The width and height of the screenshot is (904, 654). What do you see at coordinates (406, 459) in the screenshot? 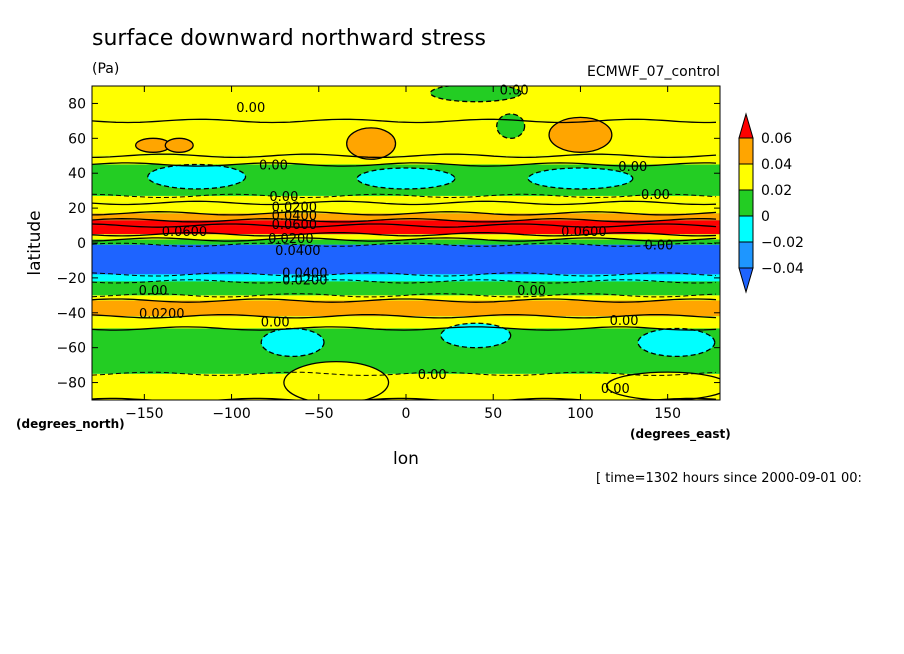
I see `x-axis-title: lon` at bounding box center [406, 459].